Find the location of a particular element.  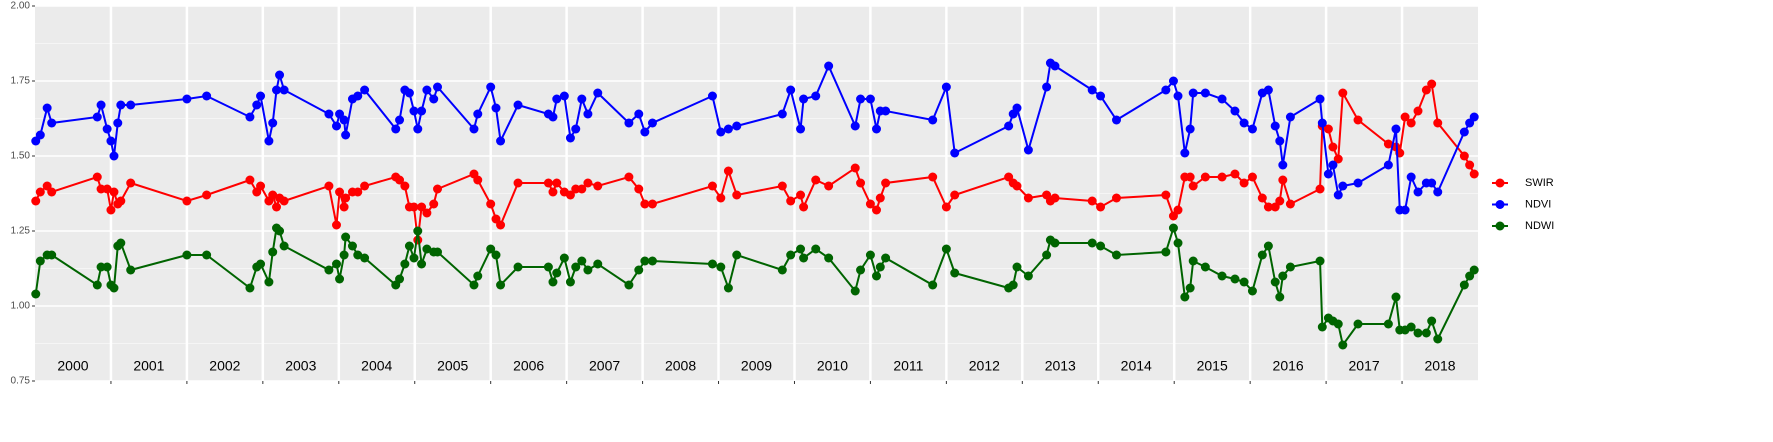

year-label: 2015 is located at coordinates (1212, 366).